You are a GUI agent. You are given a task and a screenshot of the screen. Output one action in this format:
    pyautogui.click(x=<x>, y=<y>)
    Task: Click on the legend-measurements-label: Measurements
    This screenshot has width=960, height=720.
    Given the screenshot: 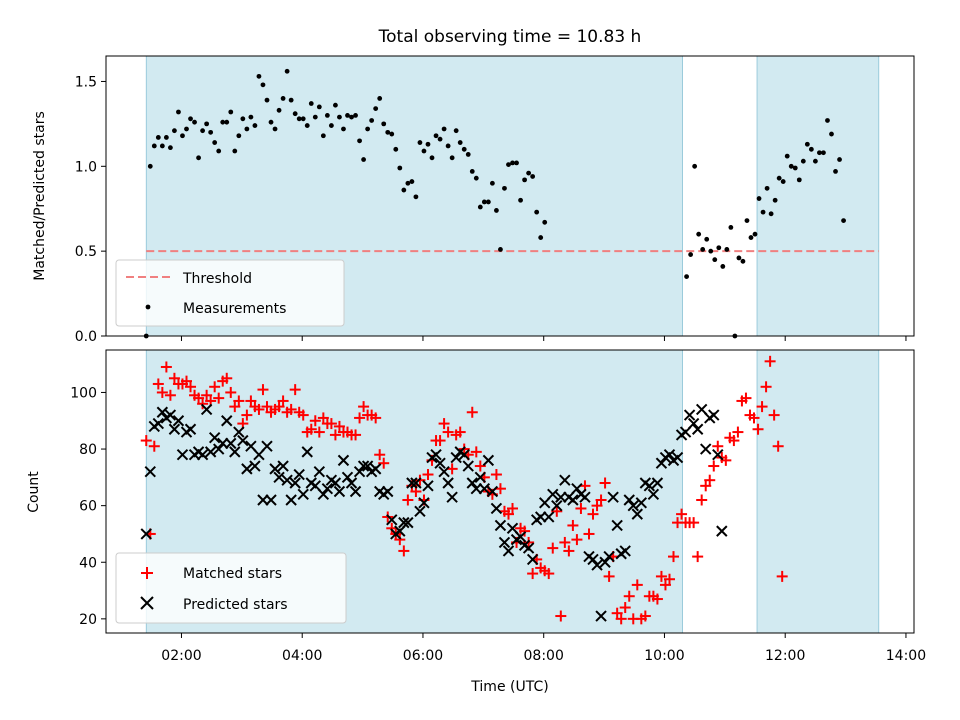 What is the action you would take?
    pyautogui.click(x=234, y=309)
    